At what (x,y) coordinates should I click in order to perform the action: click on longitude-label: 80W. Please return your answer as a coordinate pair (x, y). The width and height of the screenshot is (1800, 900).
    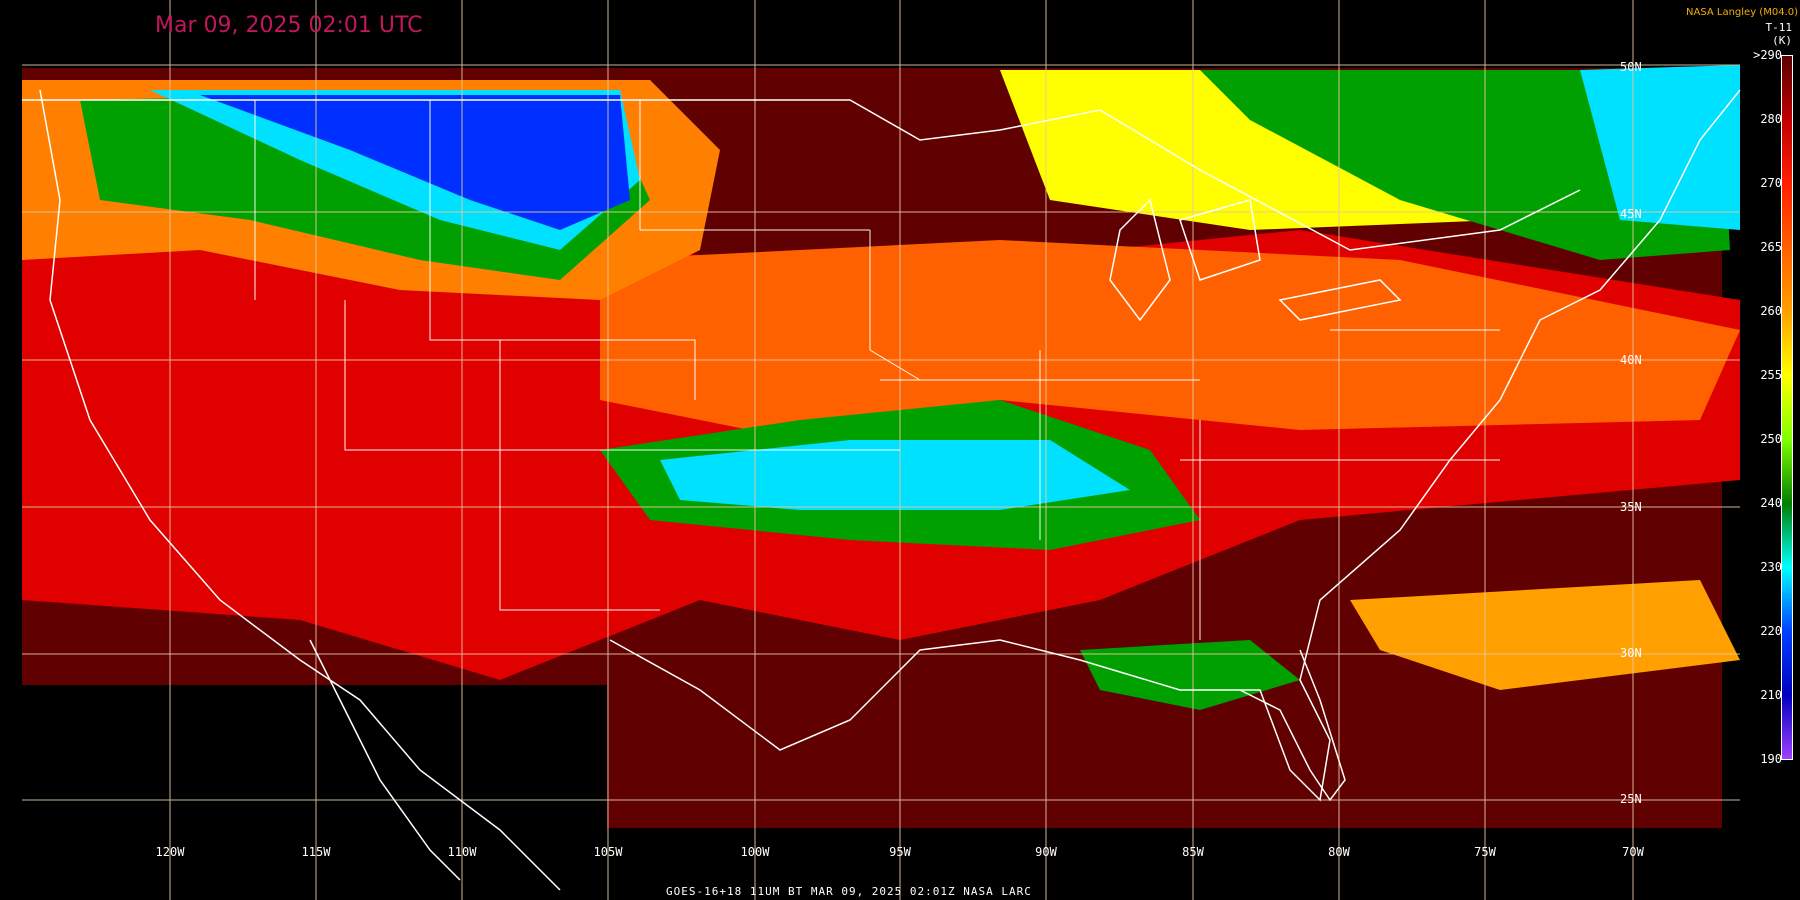
    Looking at the image, I should click on (1339, 852).